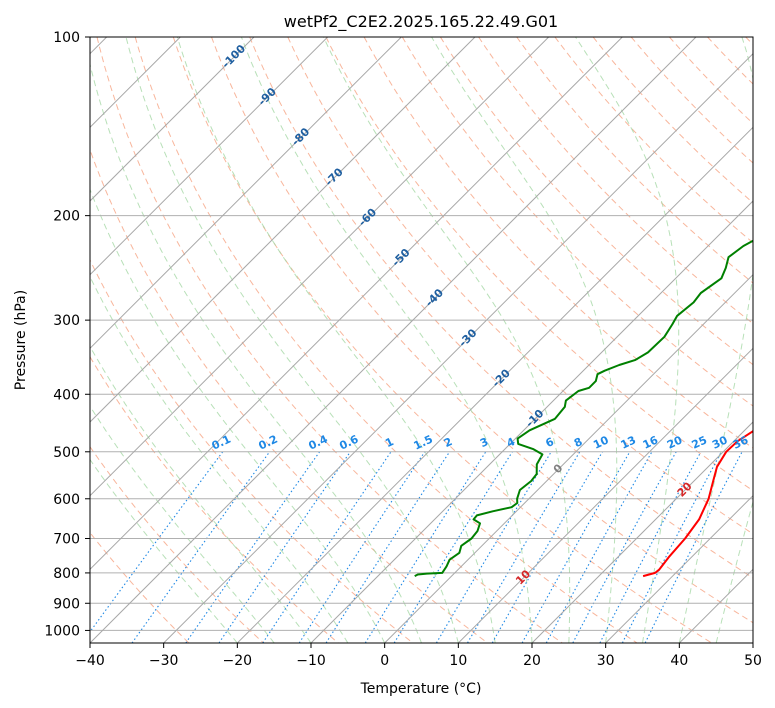 The width and height of the screenshot is (775, 708). Describe the element at coordinates (66, 500) in the screenshot. I see `y-tick-label: 600` at that location.